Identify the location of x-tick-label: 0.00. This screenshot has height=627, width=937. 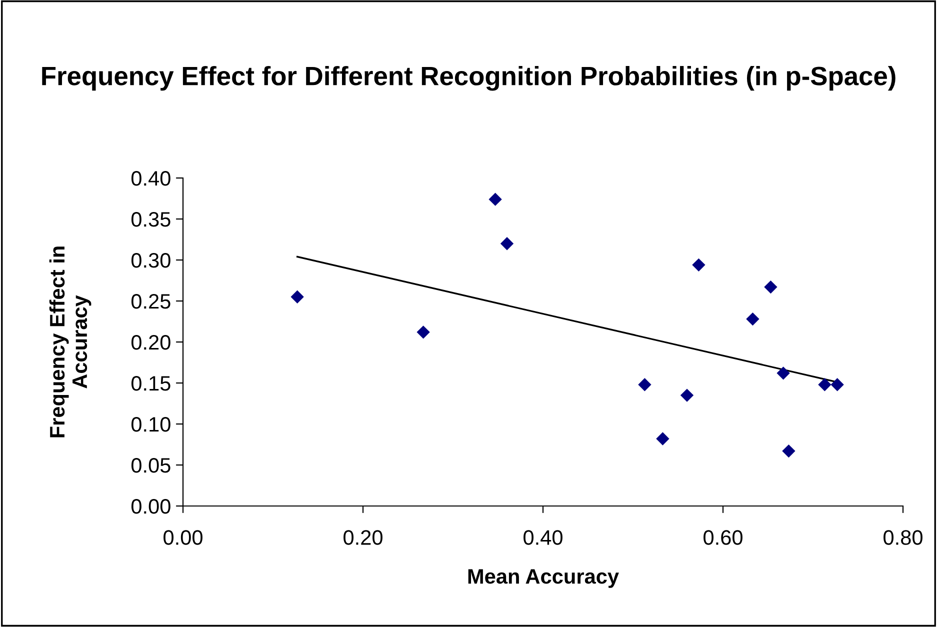
(183, 537).